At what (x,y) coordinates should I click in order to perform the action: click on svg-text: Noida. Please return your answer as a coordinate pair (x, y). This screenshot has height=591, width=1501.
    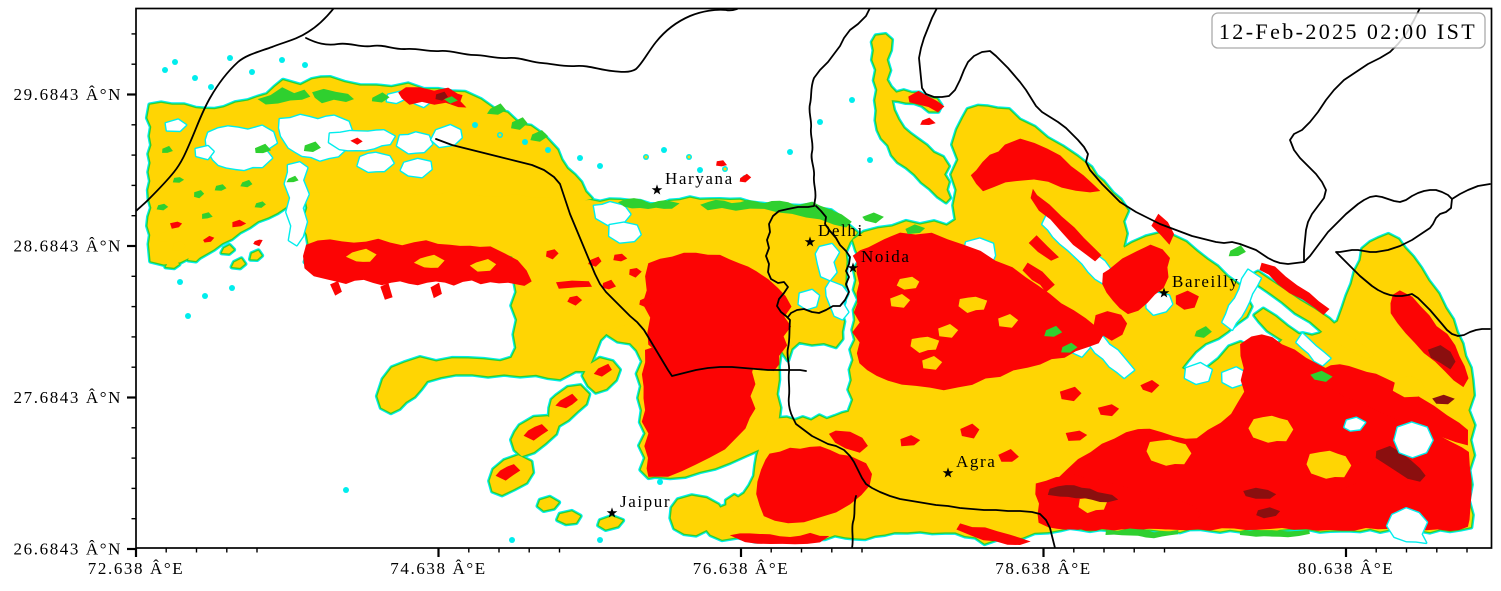
    Looking at the image, I should click on (886, 256).